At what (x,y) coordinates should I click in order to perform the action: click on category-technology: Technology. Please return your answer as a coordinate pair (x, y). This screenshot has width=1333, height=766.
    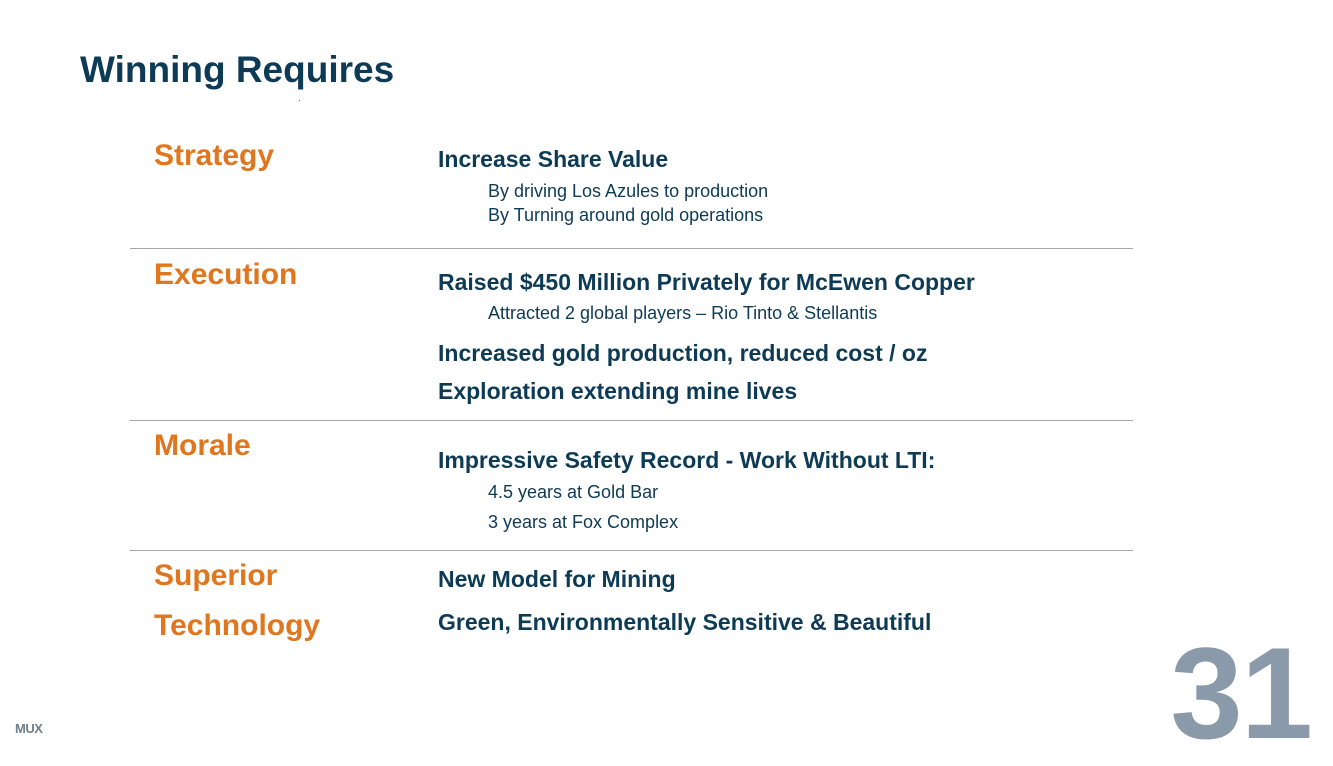
    Looking at the image, I should click on (237, 625).